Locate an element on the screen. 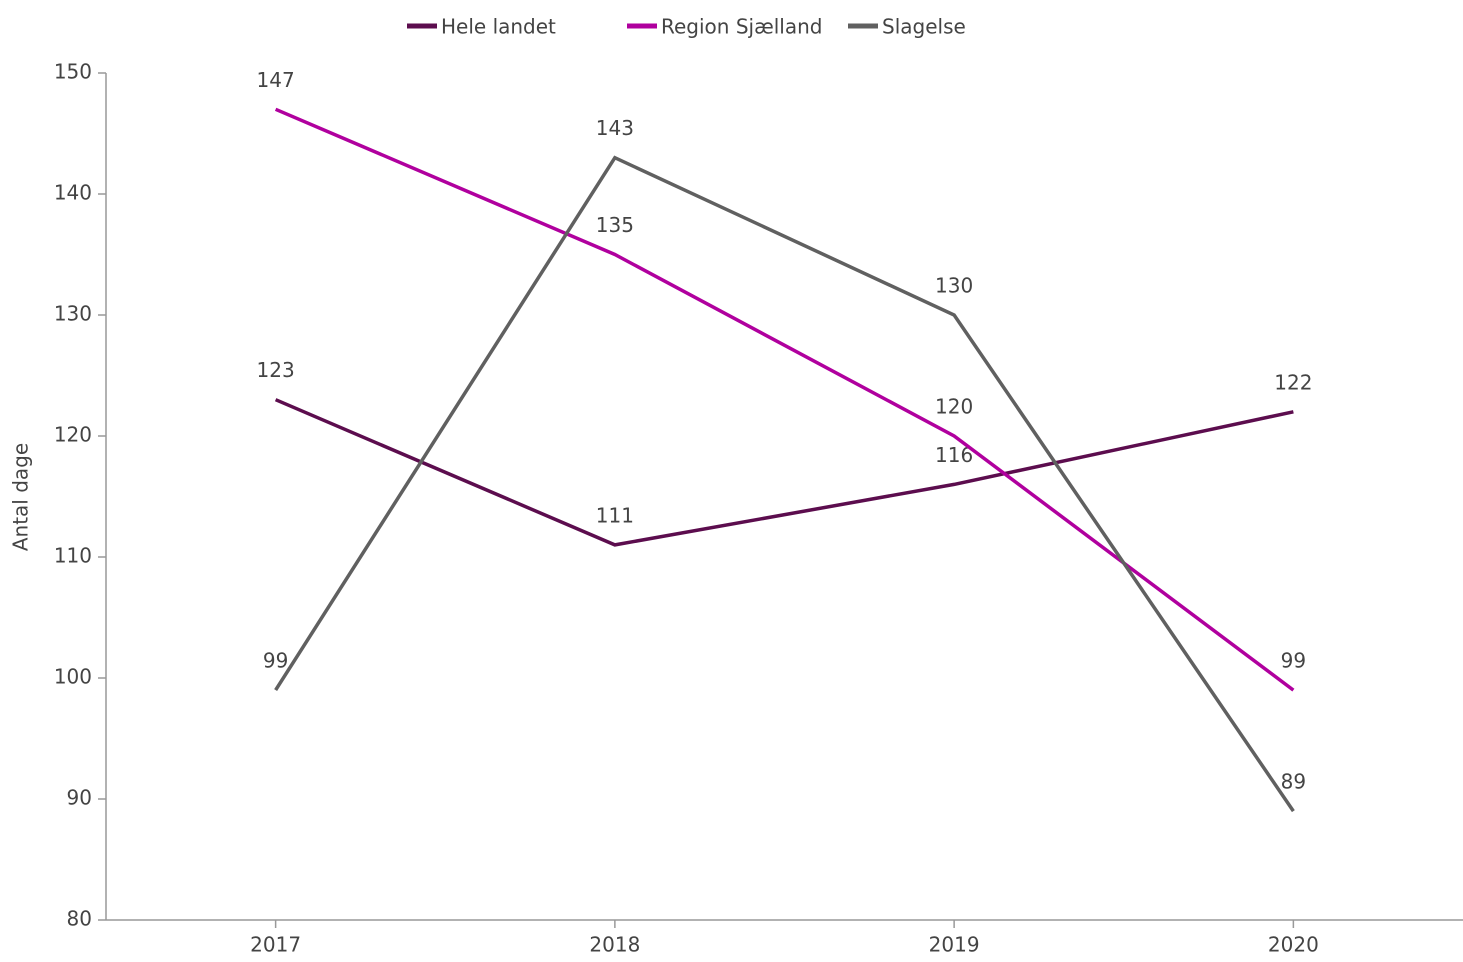  data-label: 111 is located at coordinates (615, 515).